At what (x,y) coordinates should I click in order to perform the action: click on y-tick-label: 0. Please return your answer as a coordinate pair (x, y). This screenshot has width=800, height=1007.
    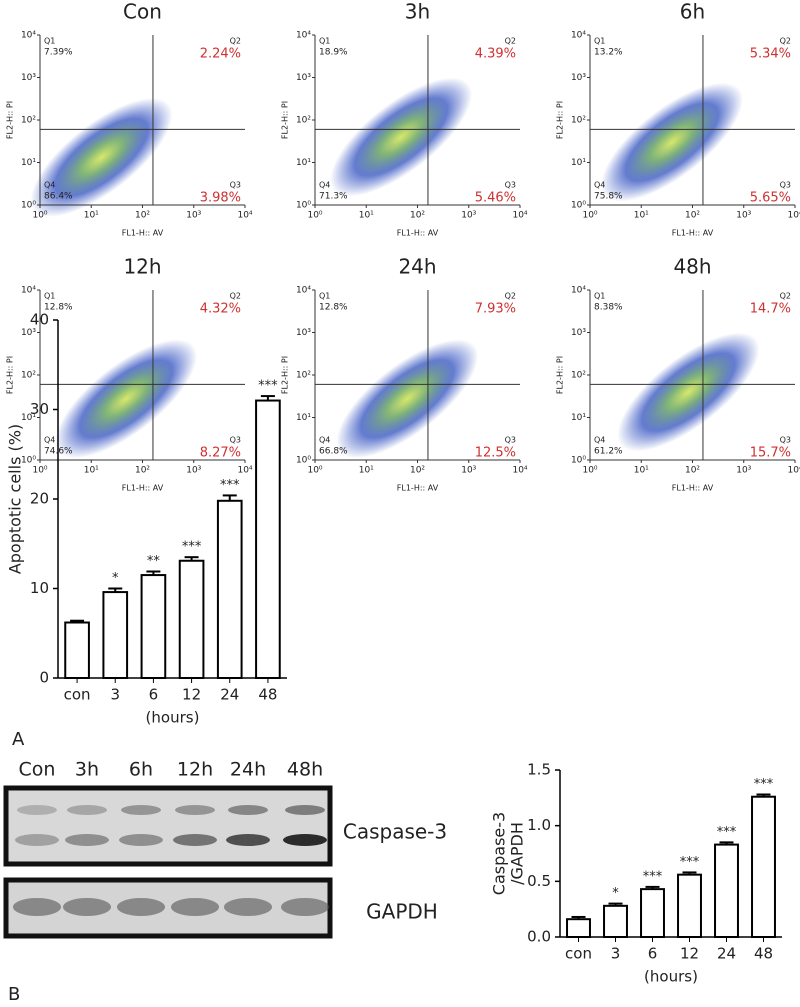
    Looking at the image, I should click on (44, 678).